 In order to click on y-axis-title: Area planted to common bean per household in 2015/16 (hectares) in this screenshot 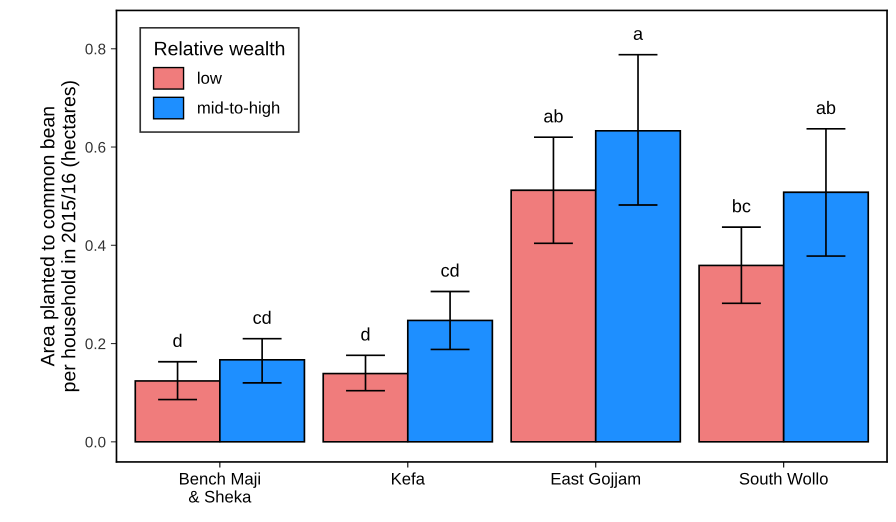, I will do `click(60, 236)`.